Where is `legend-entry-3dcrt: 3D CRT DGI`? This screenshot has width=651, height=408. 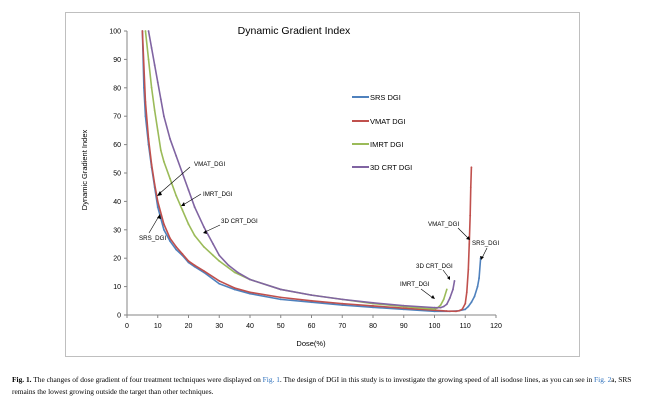 legend-entry-3dcrt: 3D CRT DGI is located at coordinates (382, 167).